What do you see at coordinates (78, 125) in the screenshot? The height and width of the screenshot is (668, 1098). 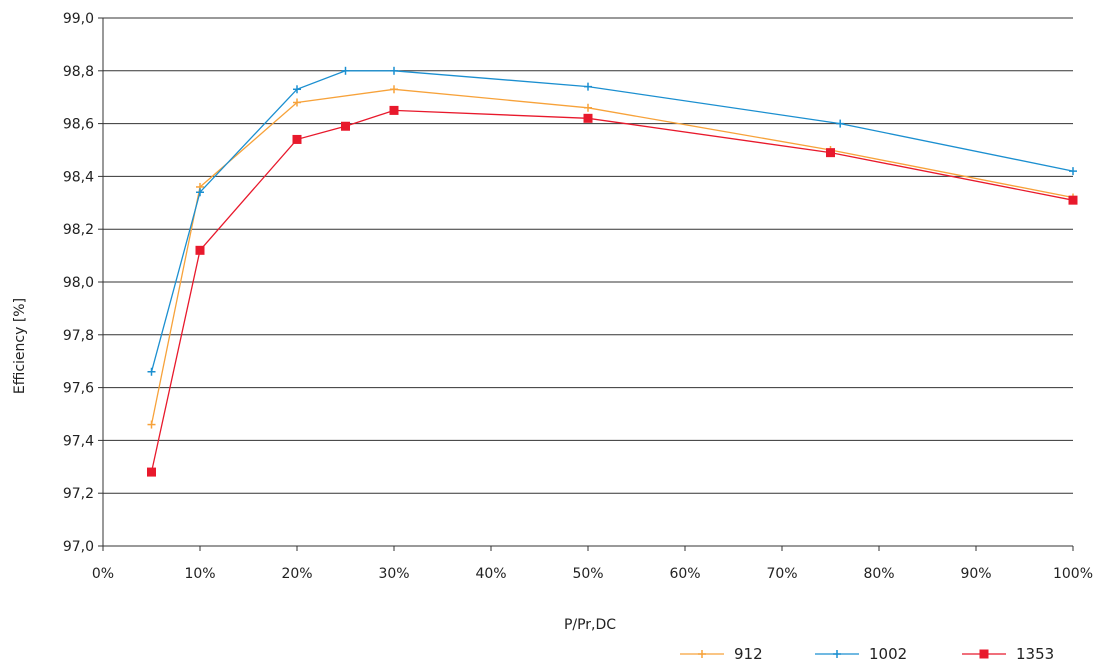 I see `y-tick-label: 98,6` at bounding box center [78, 125].